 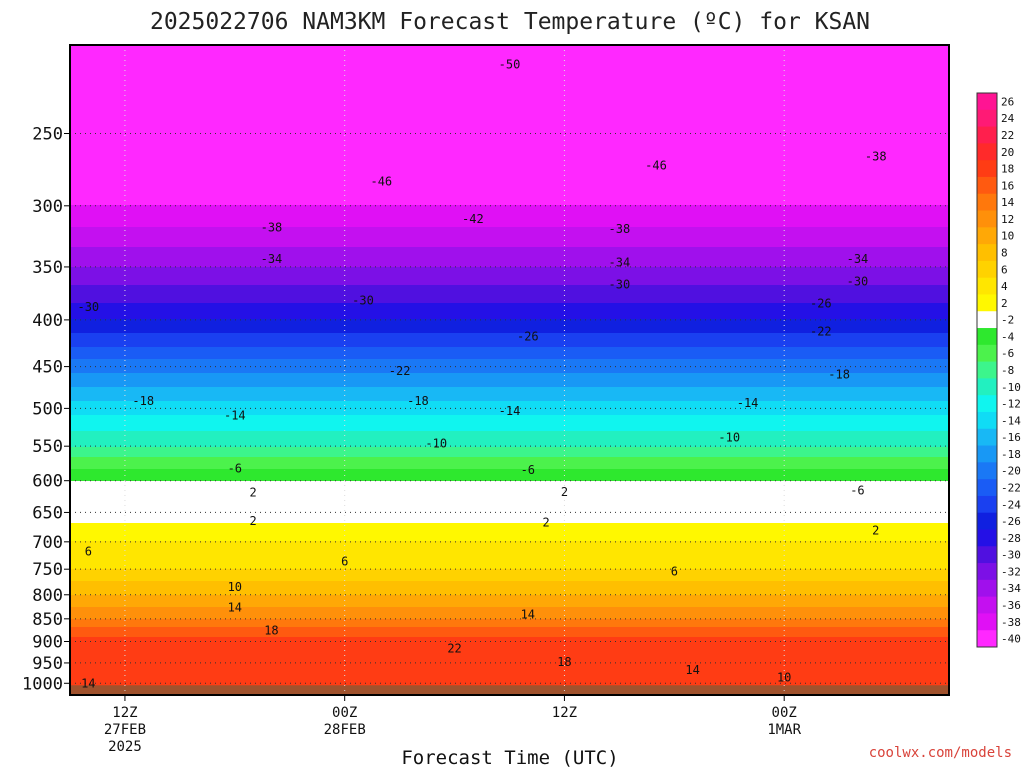 What do you see at coordinates (125, 730) in the screenshot?
I see `time-tick-label: 27FEB` at bounding box center [125, 730].